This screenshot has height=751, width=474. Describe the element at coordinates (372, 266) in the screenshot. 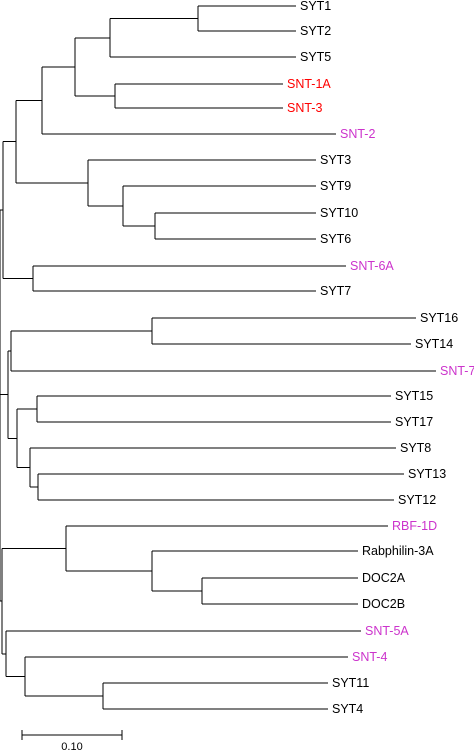

I see `leaf-label-snt-6a: SNT-6A` at that location.